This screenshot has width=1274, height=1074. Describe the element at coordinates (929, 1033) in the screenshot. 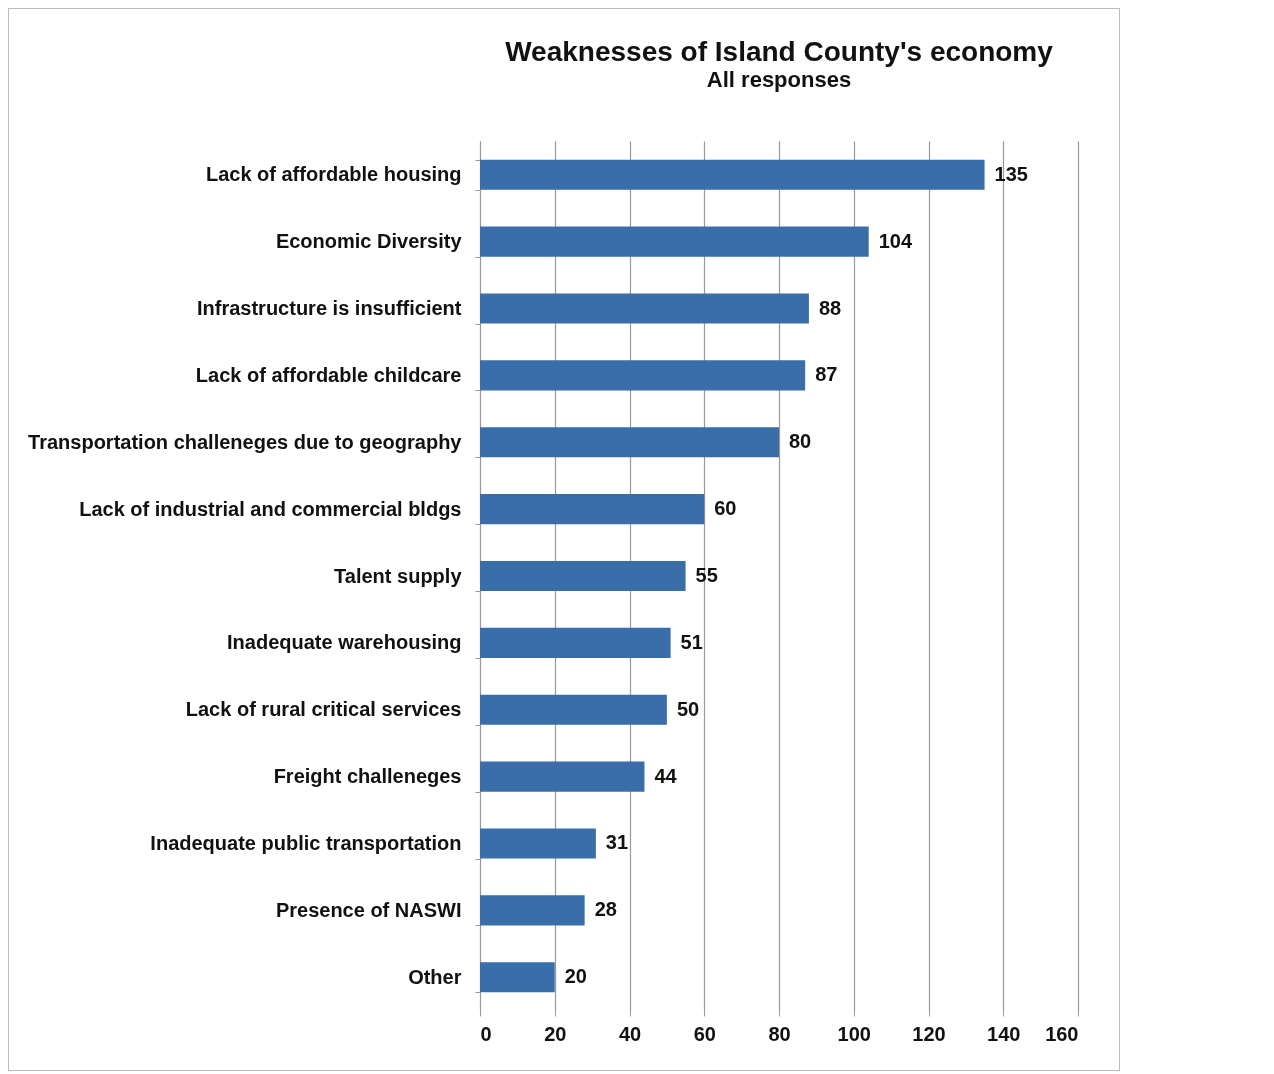

I see `x-tick-label: 120` at that location.